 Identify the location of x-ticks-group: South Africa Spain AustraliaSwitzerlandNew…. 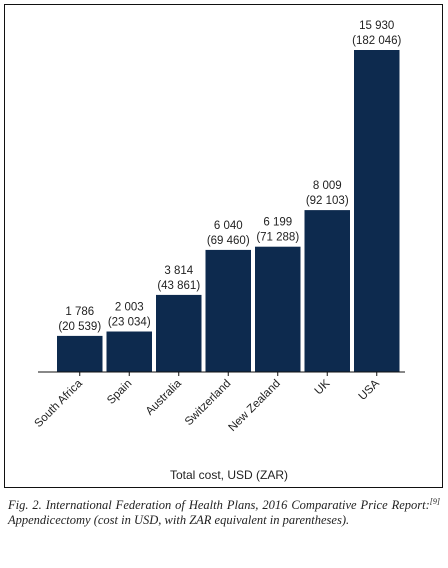
(207, 403).